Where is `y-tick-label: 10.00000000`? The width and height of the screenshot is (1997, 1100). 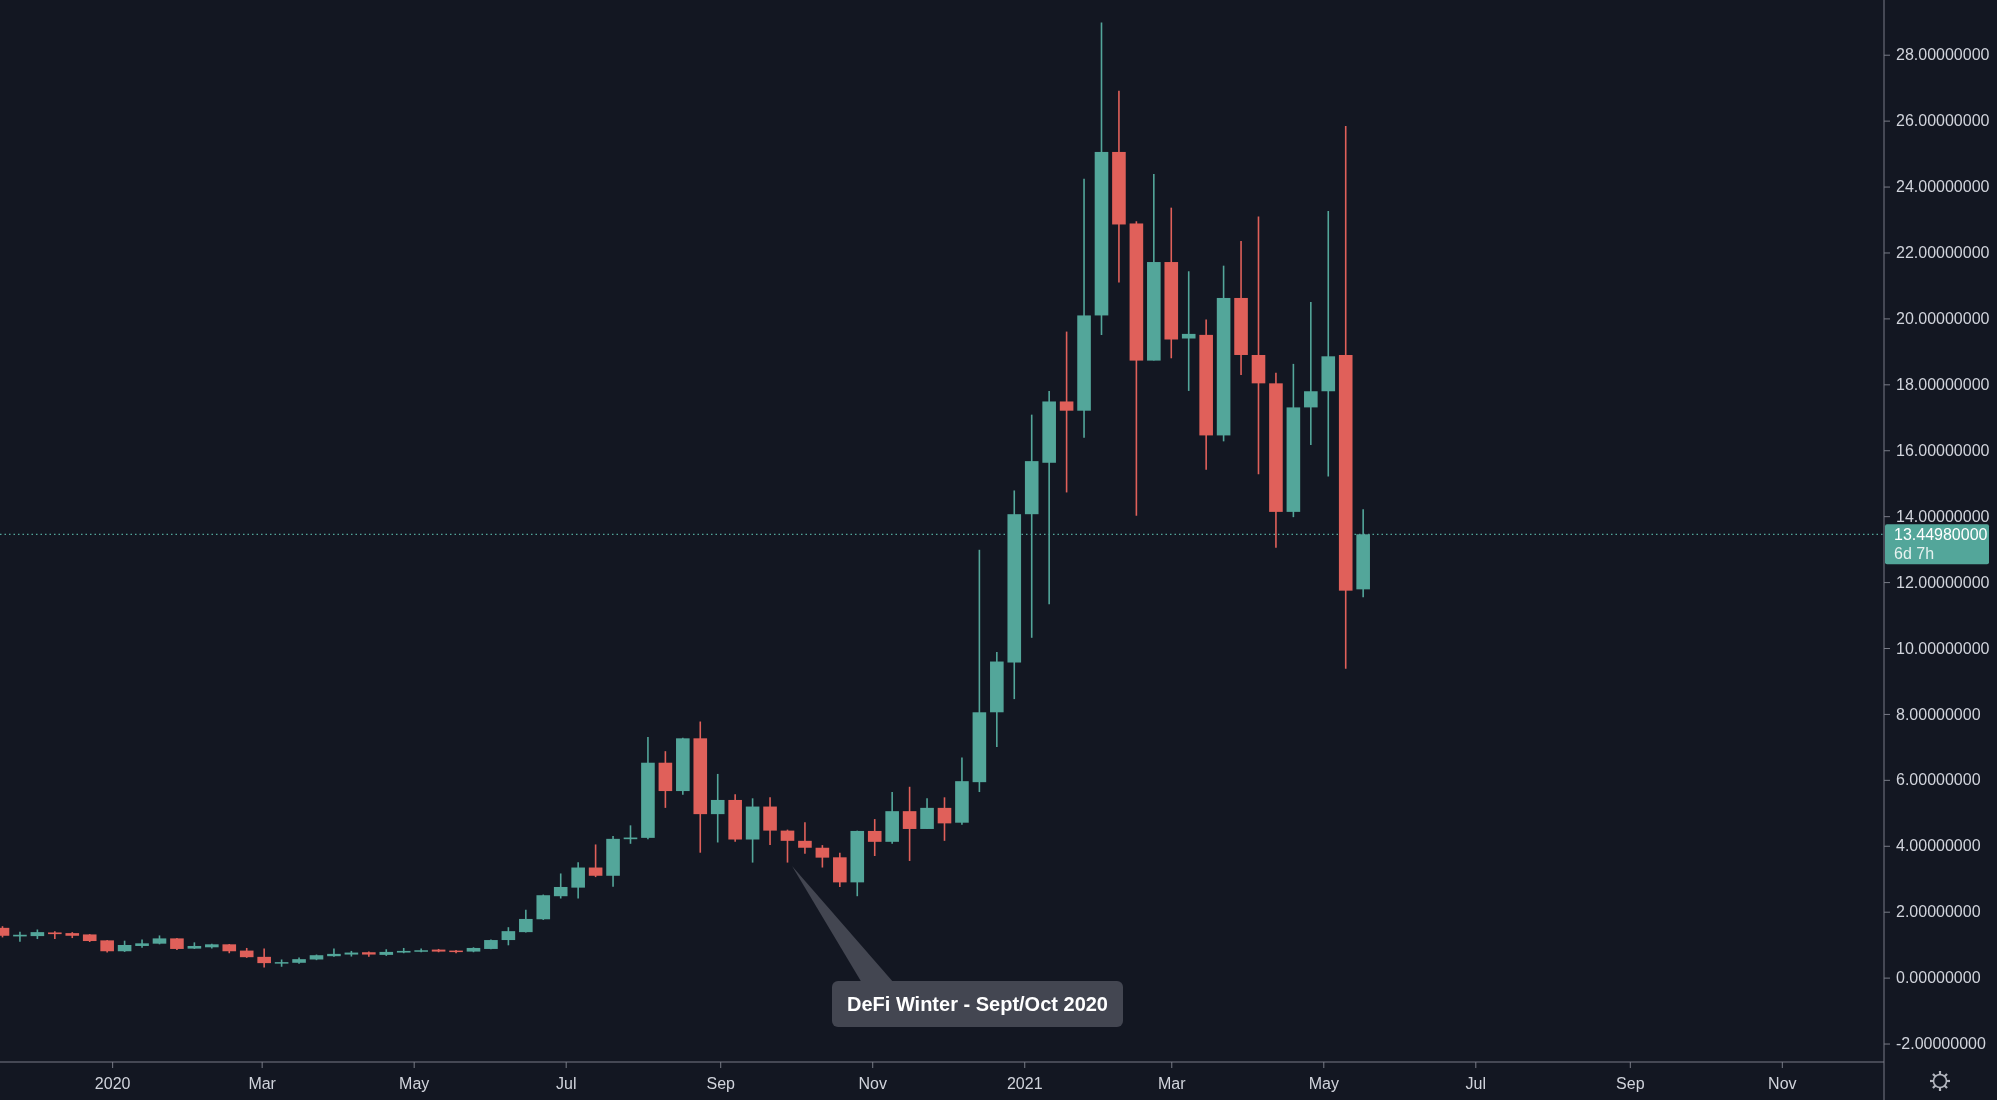 y-tick-label: 10.00000000 is located at coordinates (1943, 648).